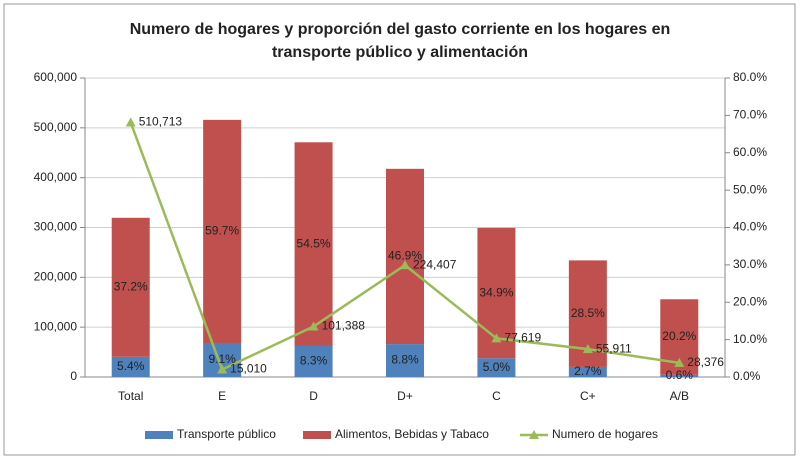  Describe the element at coordinates (435, 264) in the screenshot. I see `line-value-label: 224,407` at that location.